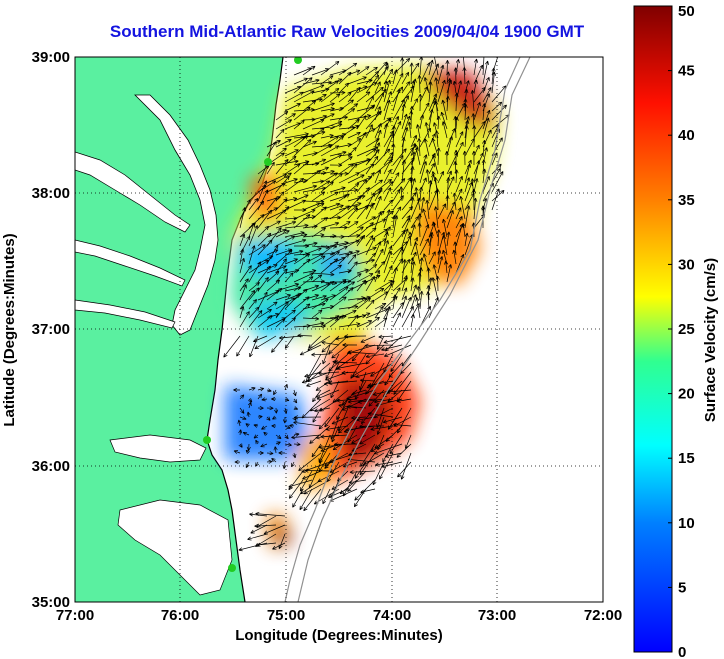 This screenshot has width=724, height=659. What do you see at coordinates (710, 340) in the screenshot?
I see `colorbar-label: Surface Velocity (cm/s)` at bounding box center [710, 340].